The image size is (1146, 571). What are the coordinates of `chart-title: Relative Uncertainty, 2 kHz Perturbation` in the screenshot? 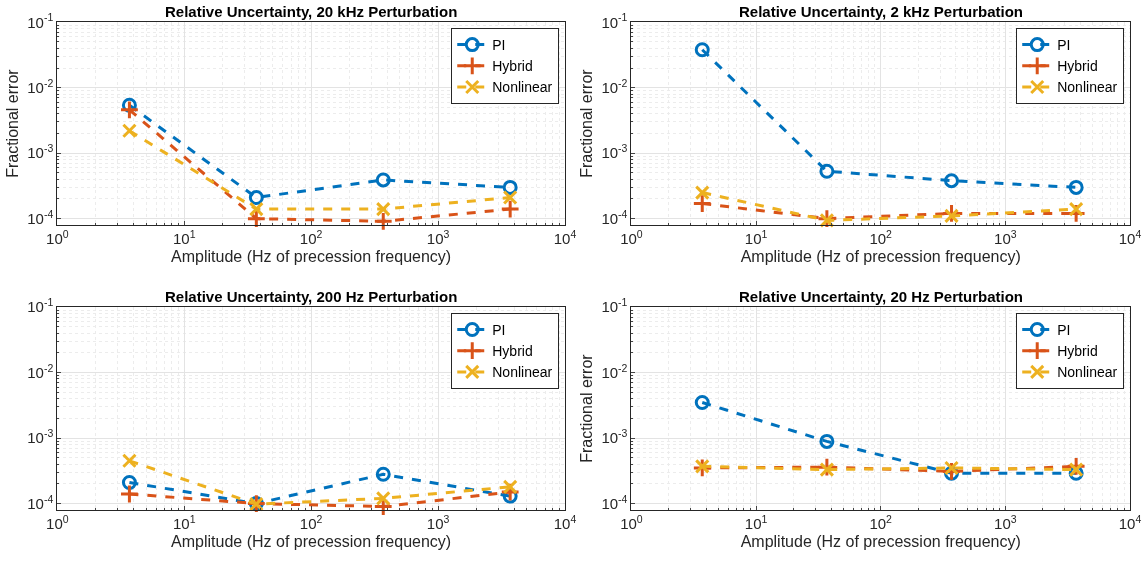 It's located at (881, 11).